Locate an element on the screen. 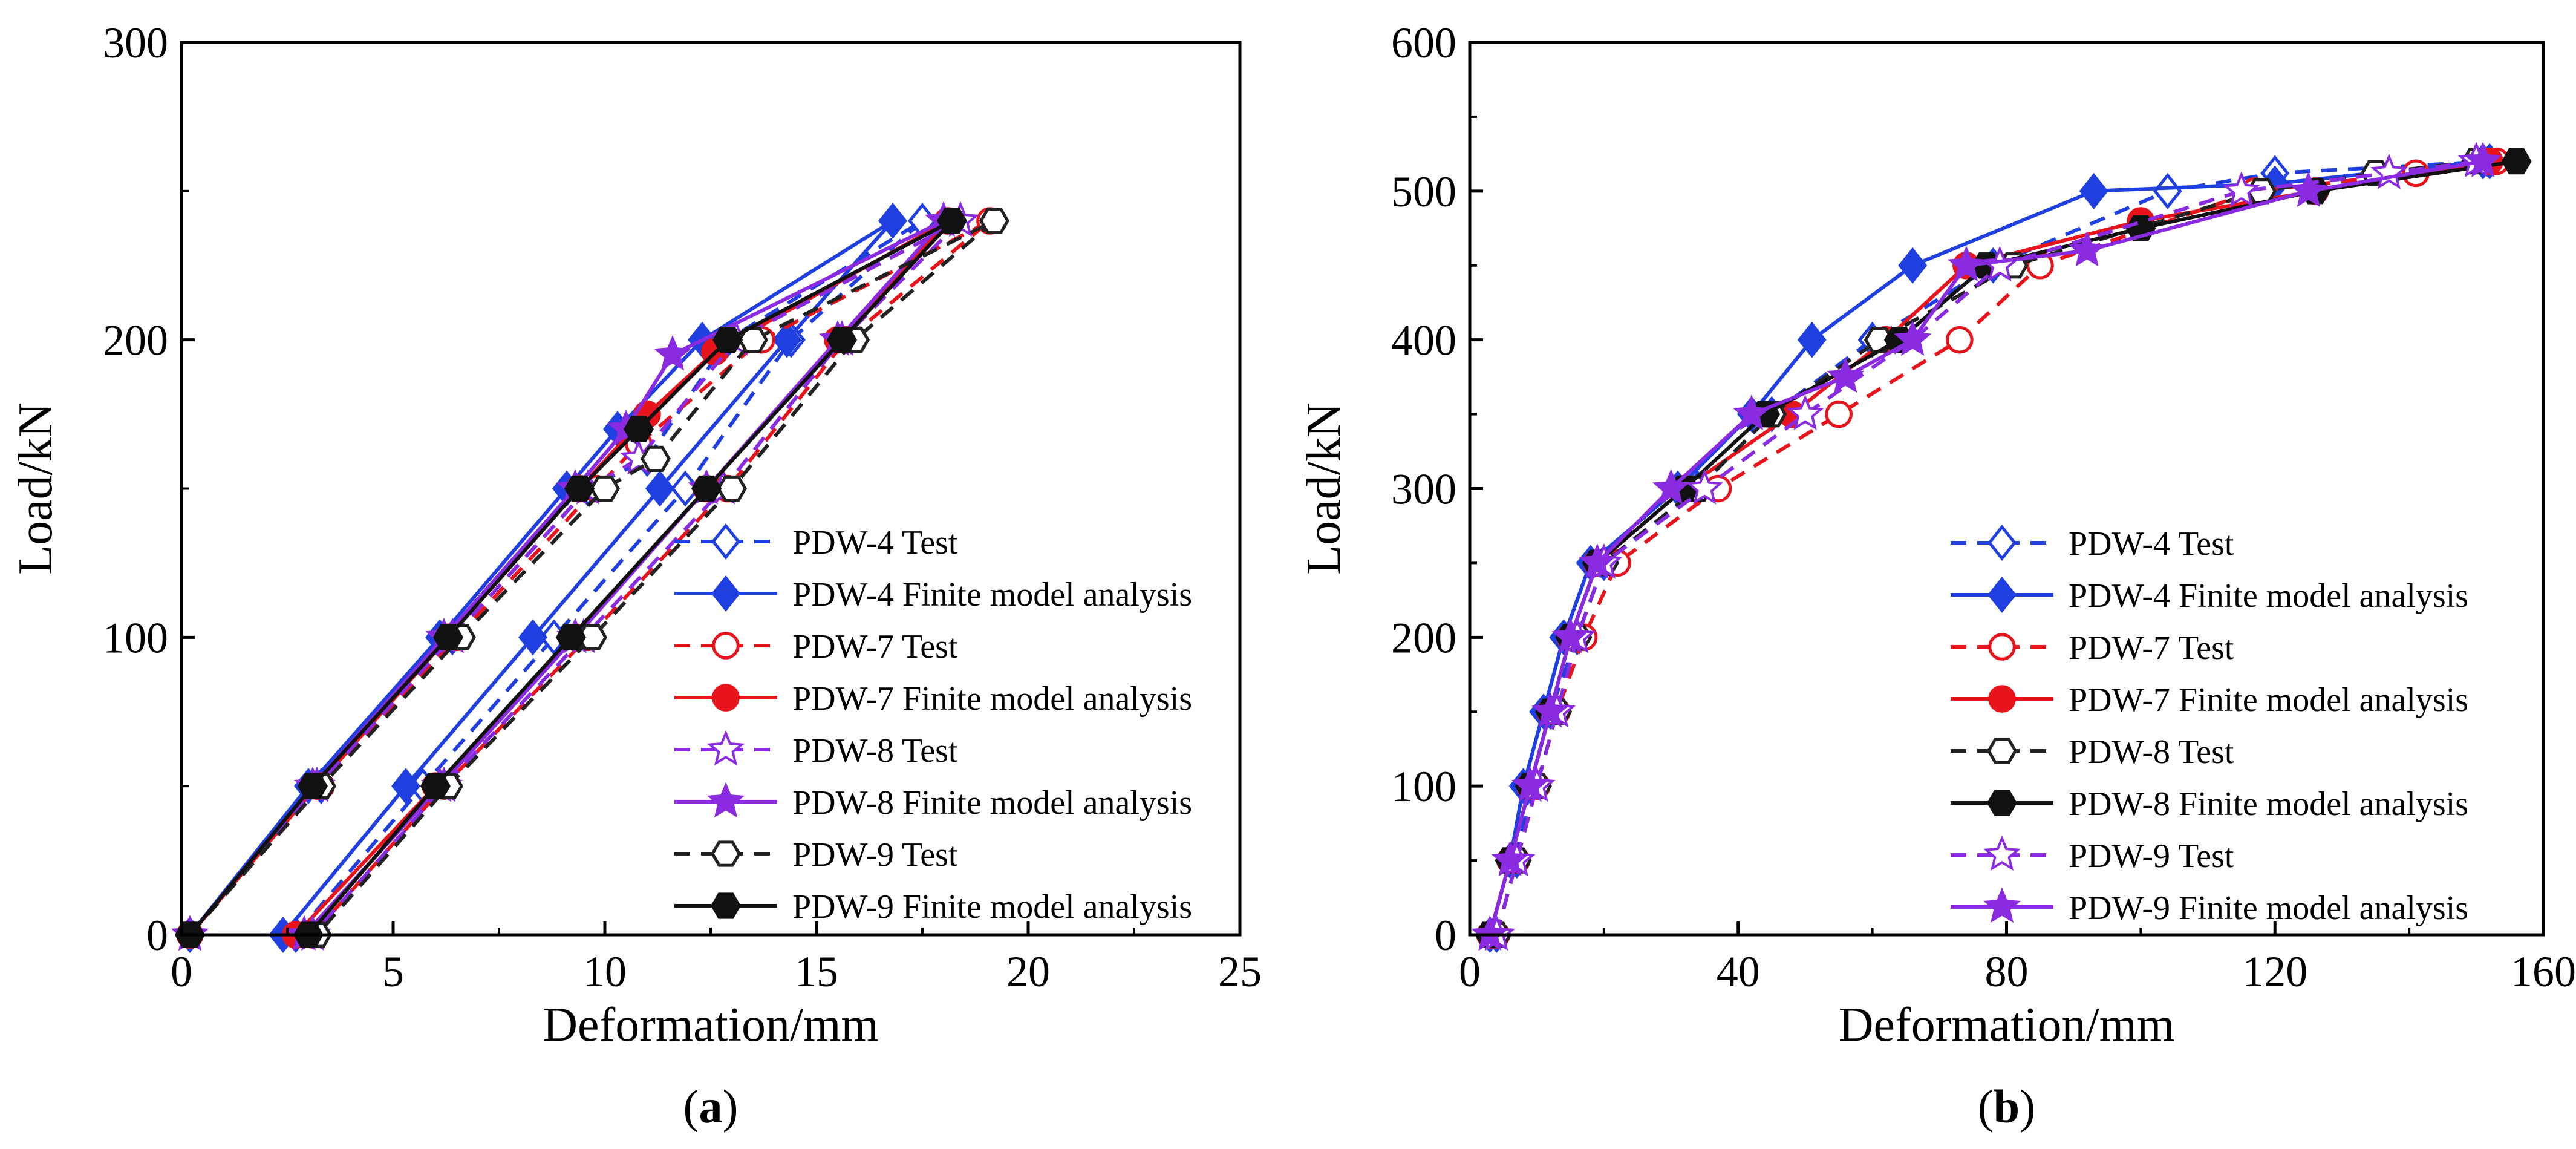 This screenshot has height=1149, width=2576. panel-a-y-tick-label: 200 is located at coordinates (135, 340).